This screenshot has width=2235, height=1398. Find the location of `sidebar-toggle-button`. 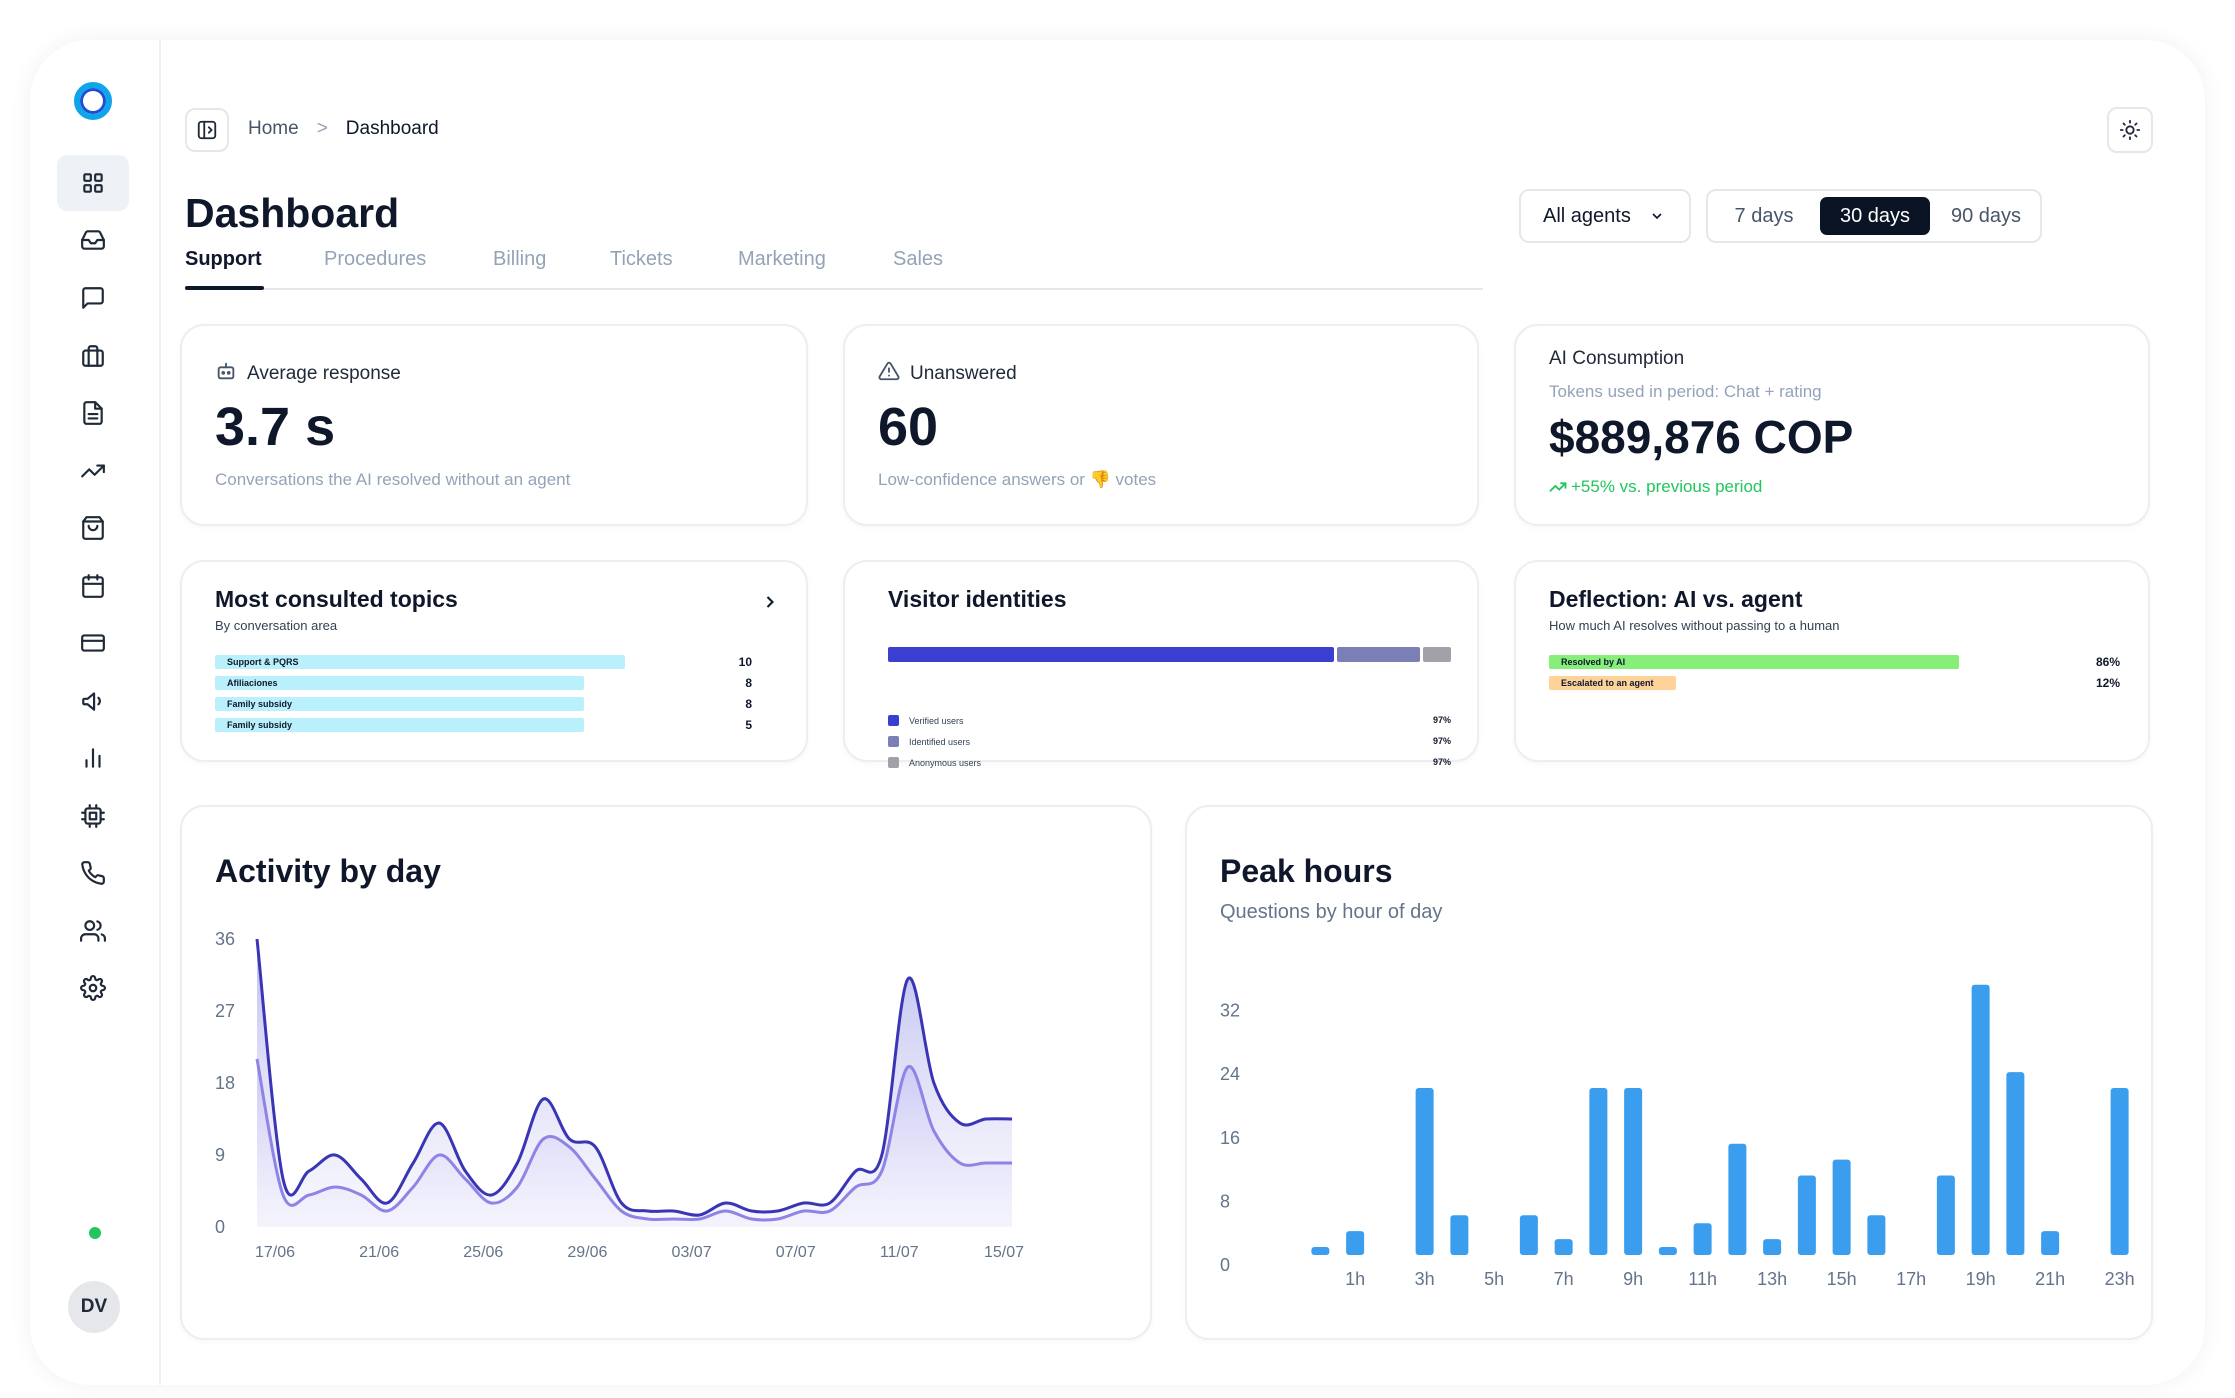

sidebar-toggle-button is located at coordinates (207, 130).